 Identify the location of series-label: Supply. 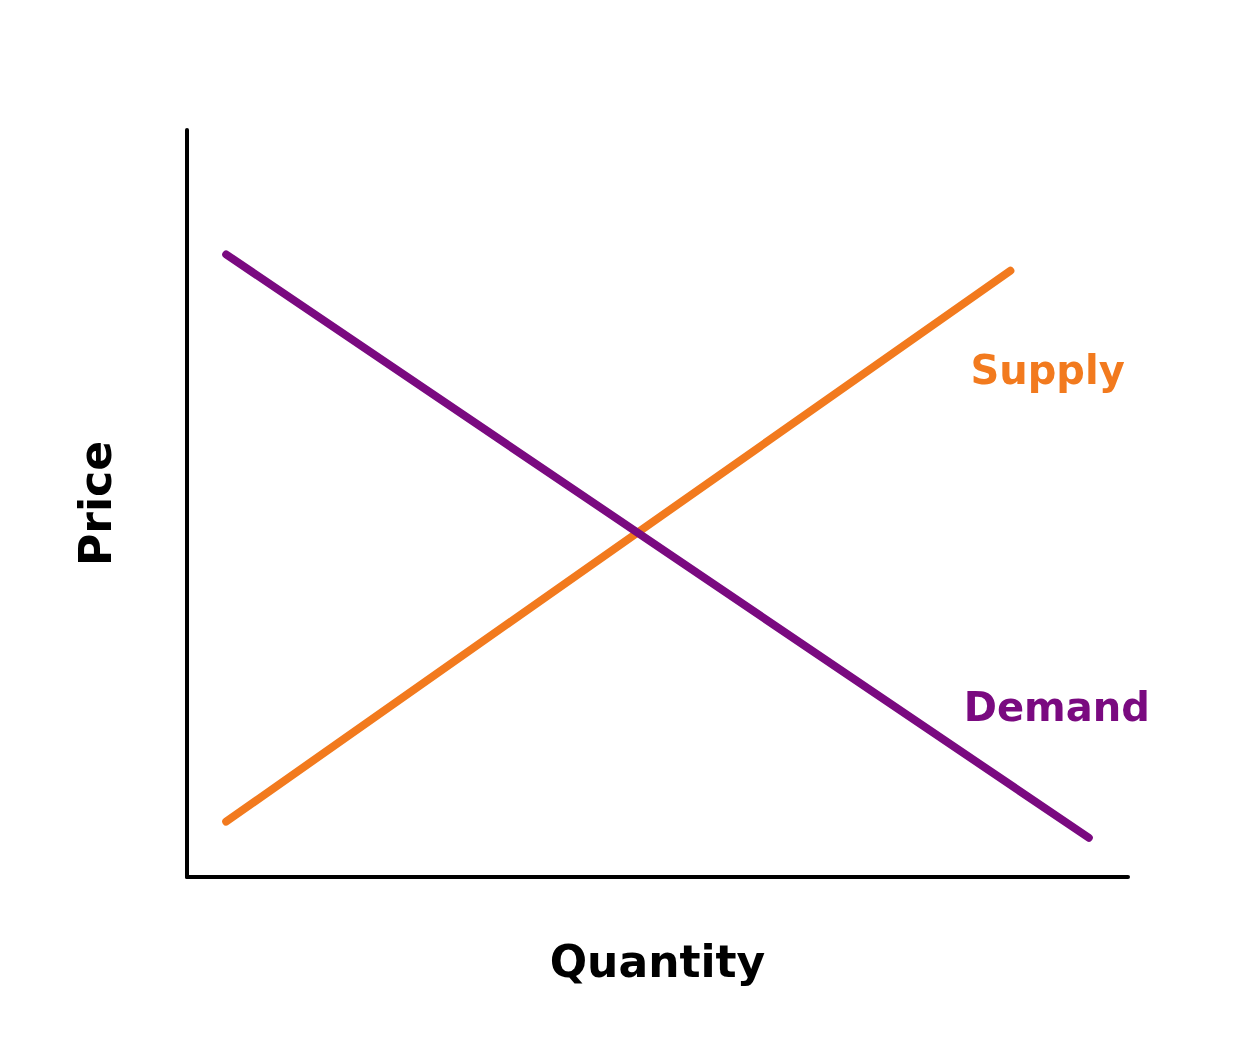
(1047, 369).